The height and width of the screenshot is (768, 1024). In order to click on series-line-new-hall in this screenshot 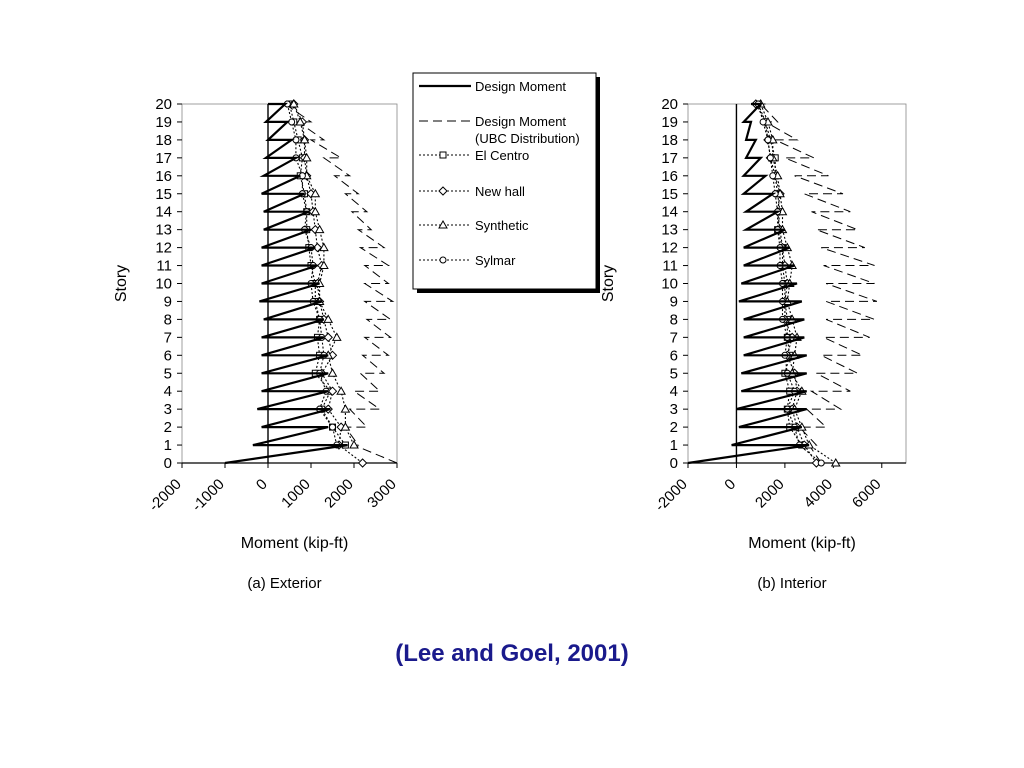, I will do `click(328, 283)`.